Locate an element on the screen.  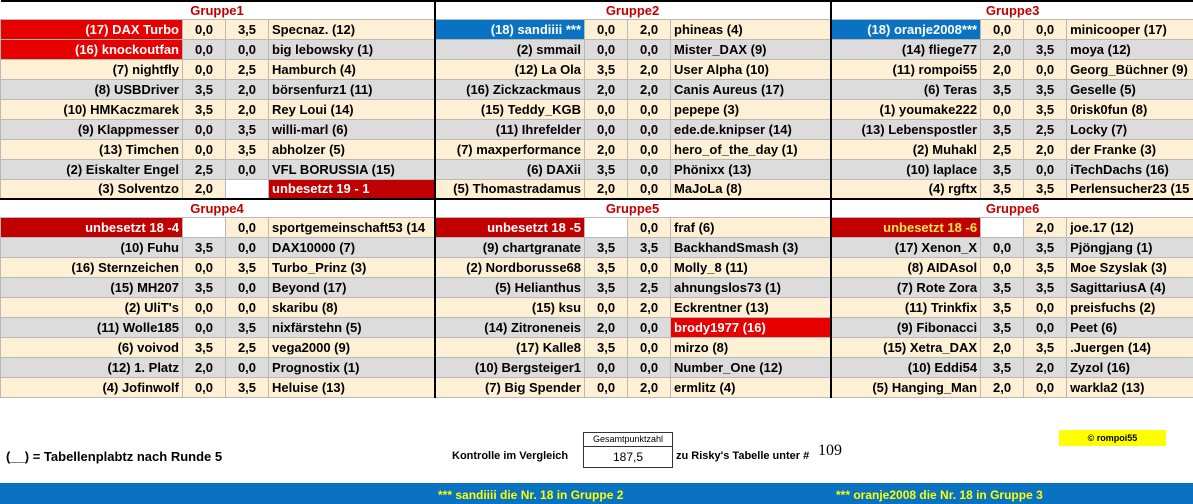
away-player: warkla2 (13) is located at coordinates (1129, 387).